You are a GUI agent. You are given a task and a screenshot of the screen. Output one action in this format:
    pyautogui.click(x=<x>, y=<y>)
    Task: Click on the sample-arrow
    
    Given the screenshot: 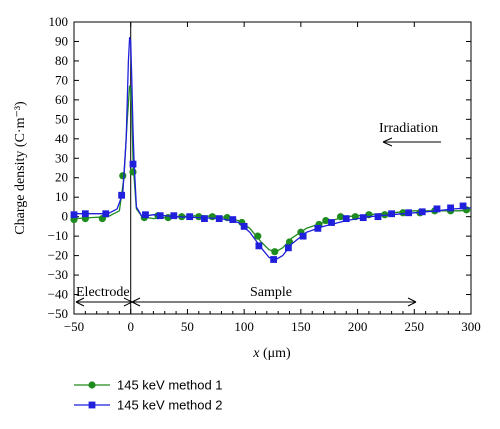 What is the action you would take?
    pyautogui.click(x=274, y=302)
    